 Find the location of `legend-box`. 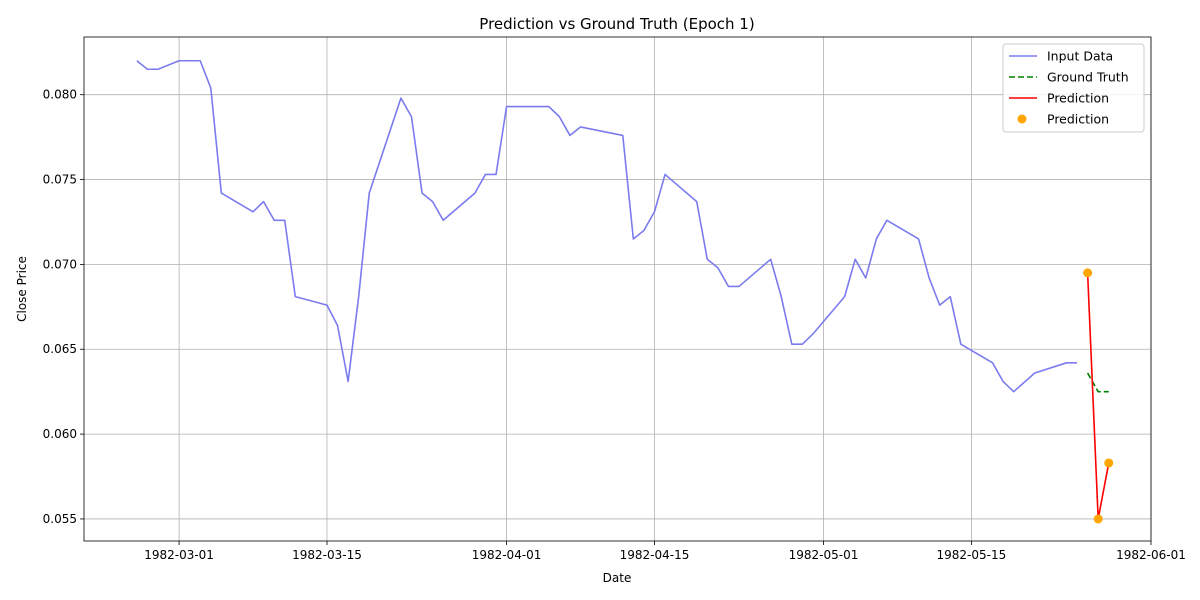

legend-box is located at coordinates (1073, 88).